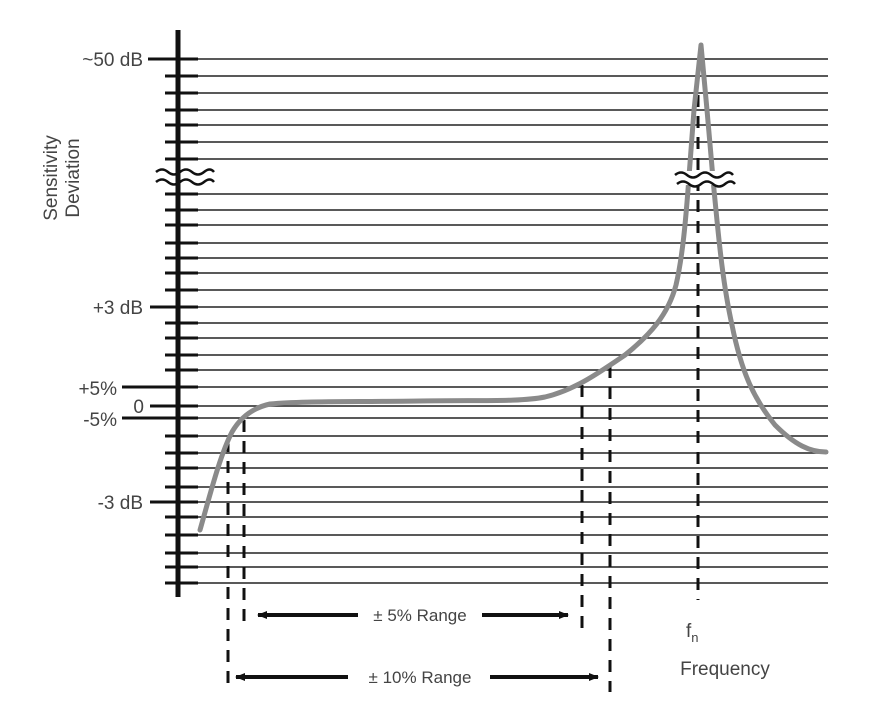 This screenshot has height=716, width=872. What do you see at coordinates (97, 389) in the screenshot?
I see `label-plus5pct: +5%` at bounding box center [97, 389].